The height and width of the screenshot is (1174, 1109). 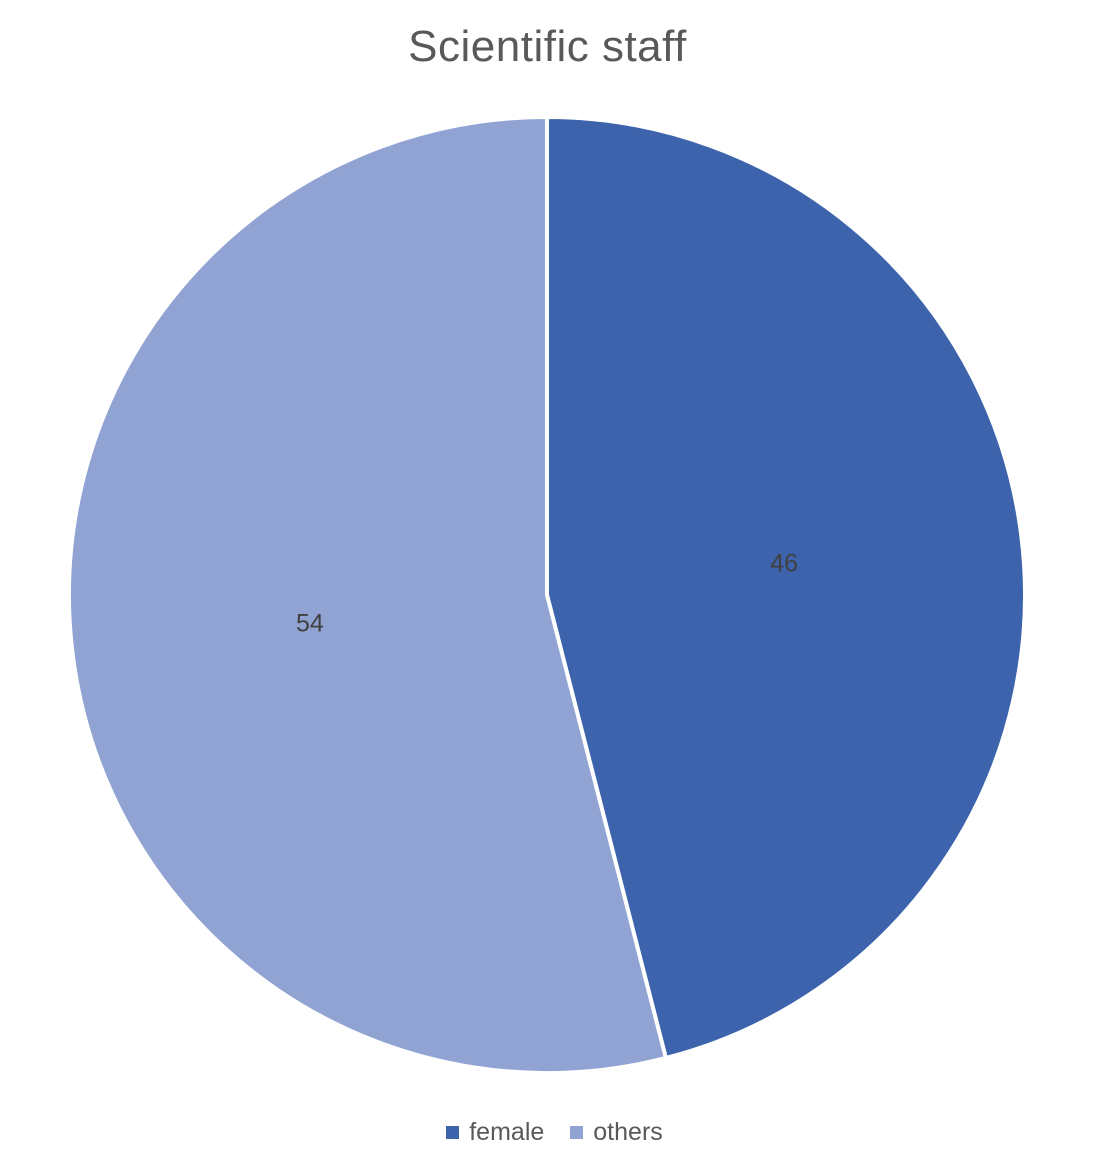 What do you see at coordinates (453, 1132) in the screenshot?
I see `legend-swatch-female` at bounding box center [453, 1132].